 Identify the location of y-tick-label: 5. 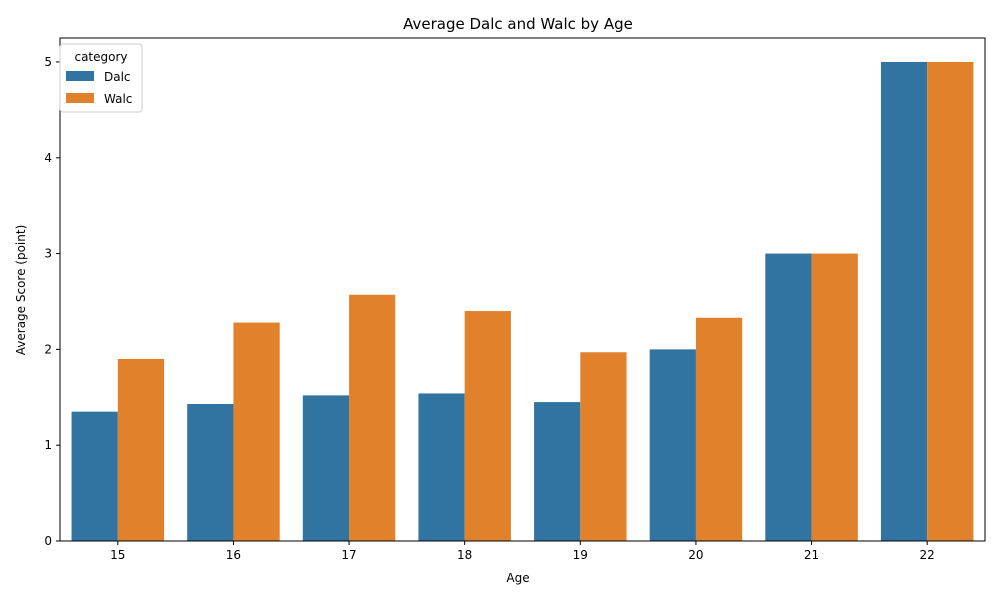
(48, 62).